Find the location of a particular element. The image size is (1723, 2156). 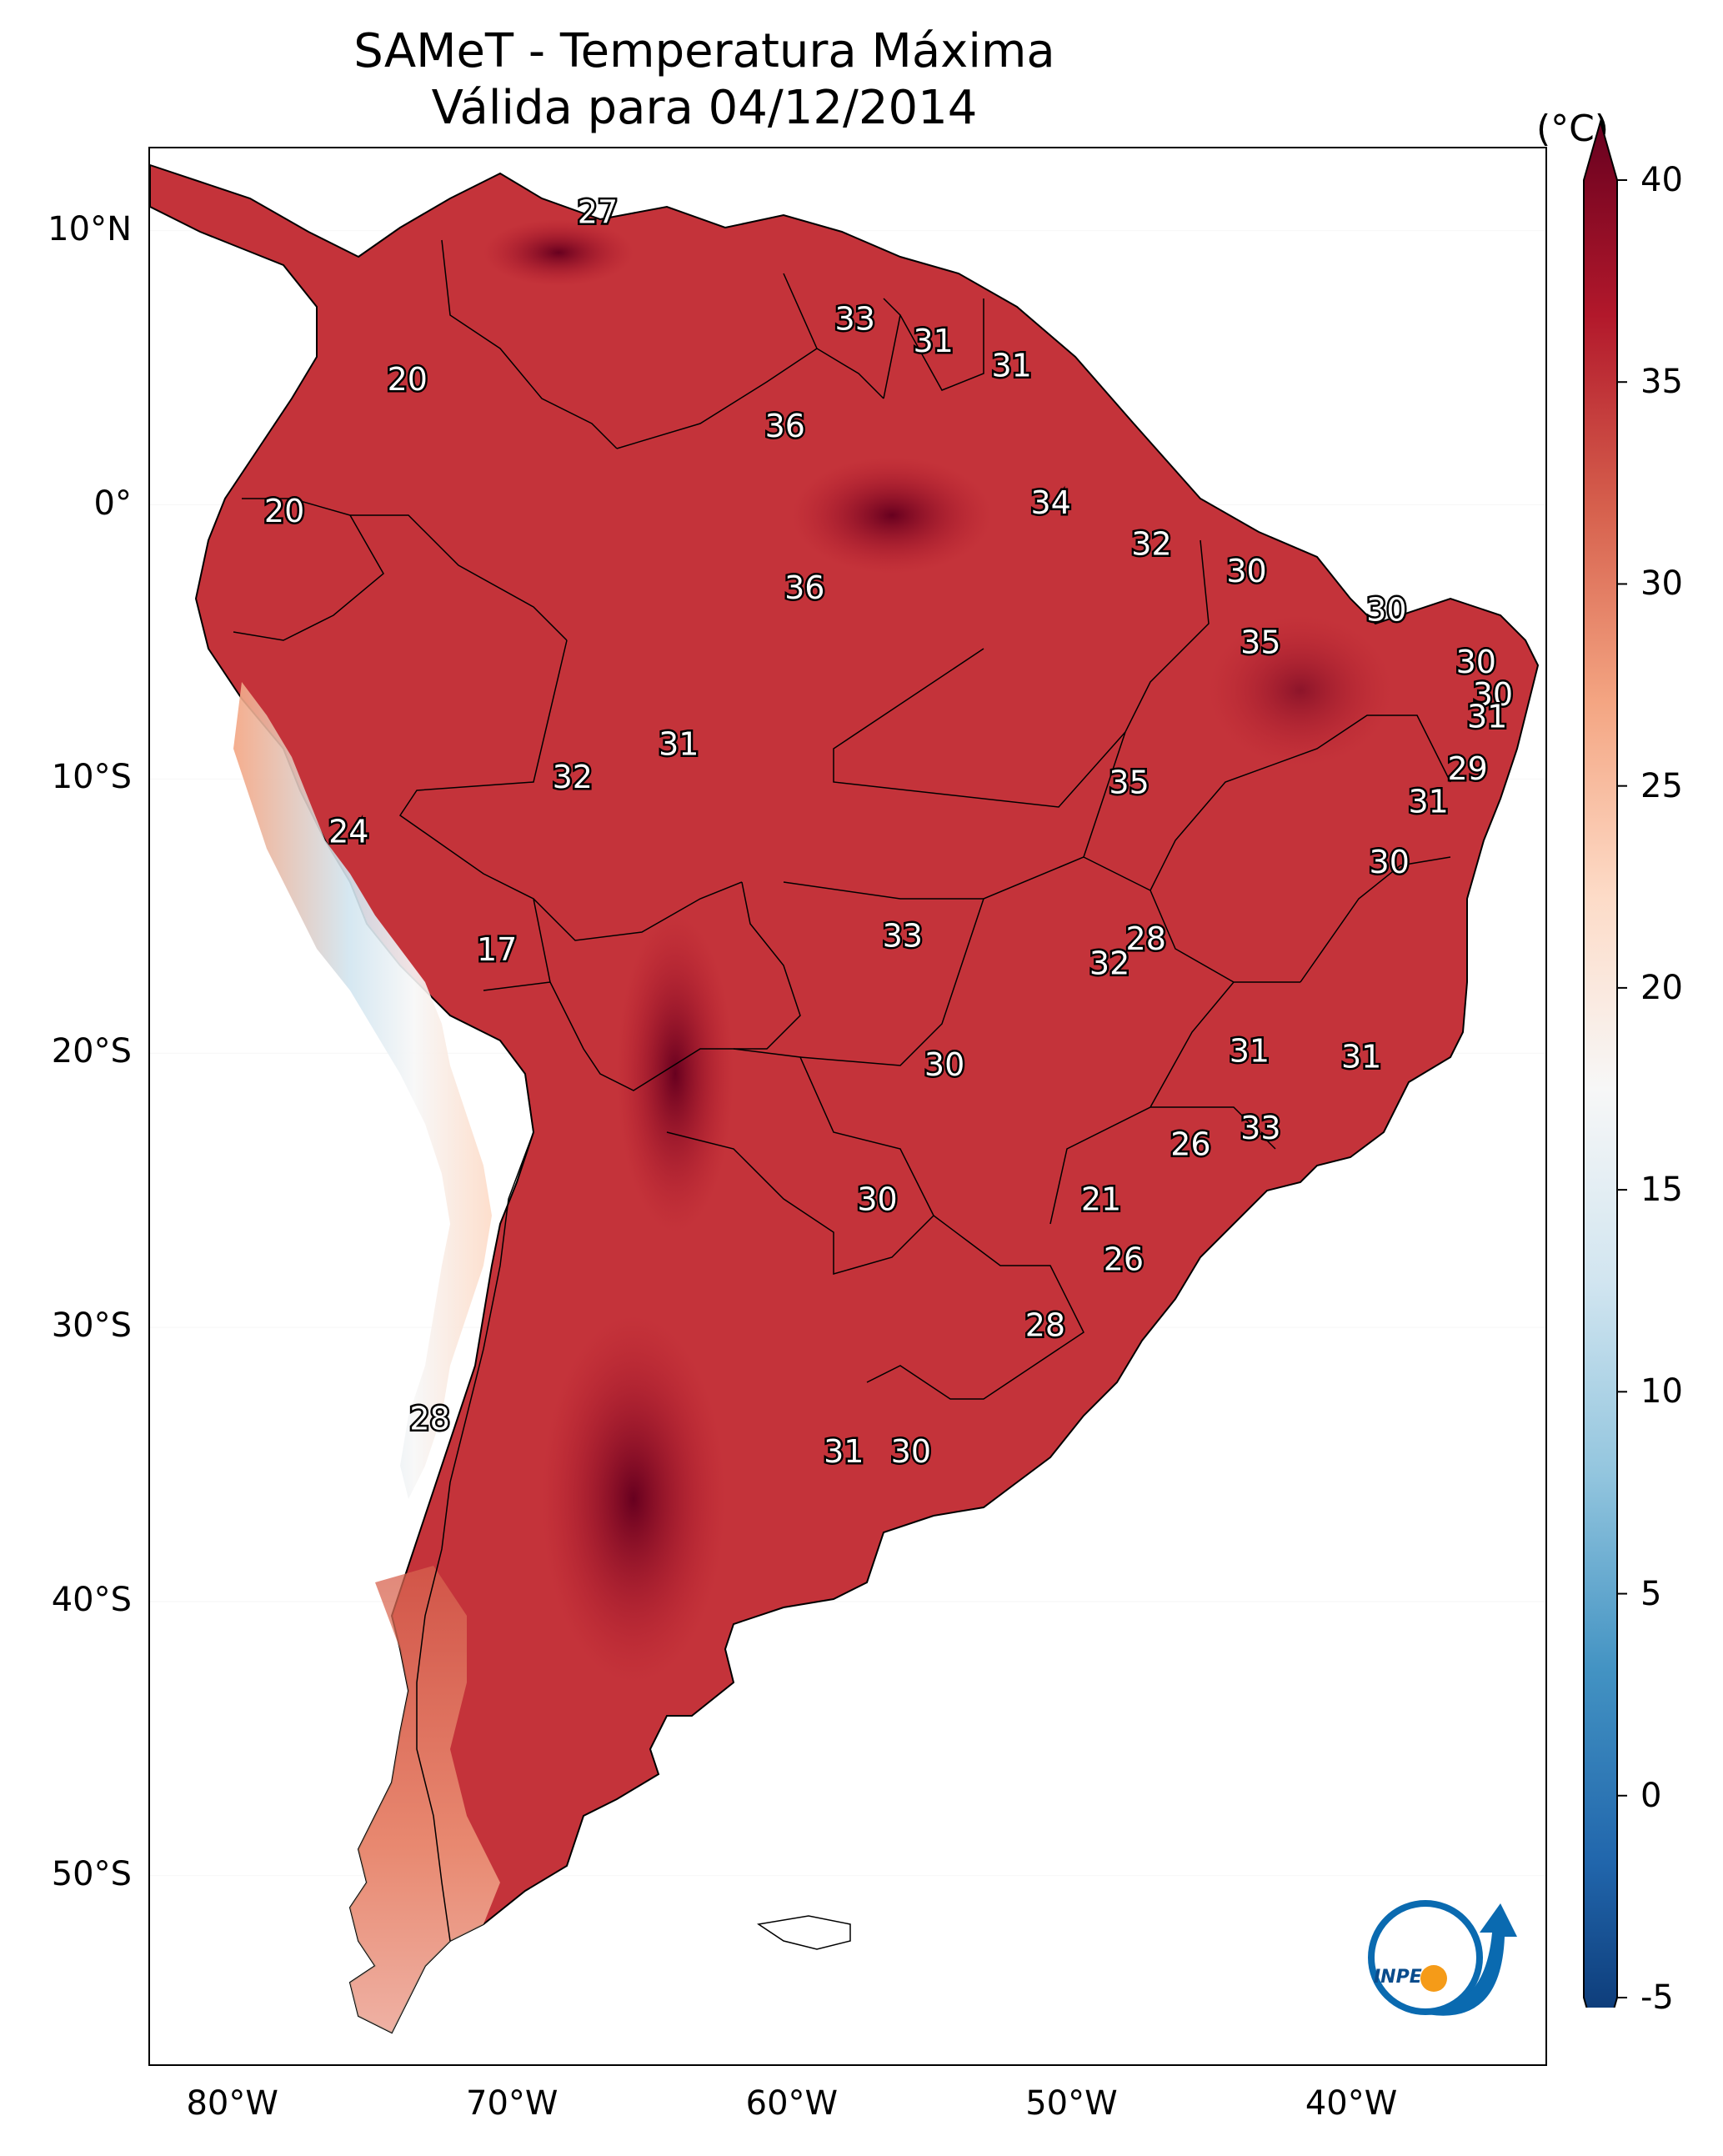

temperature-label: 29 is located at coordinates (1467, 769).